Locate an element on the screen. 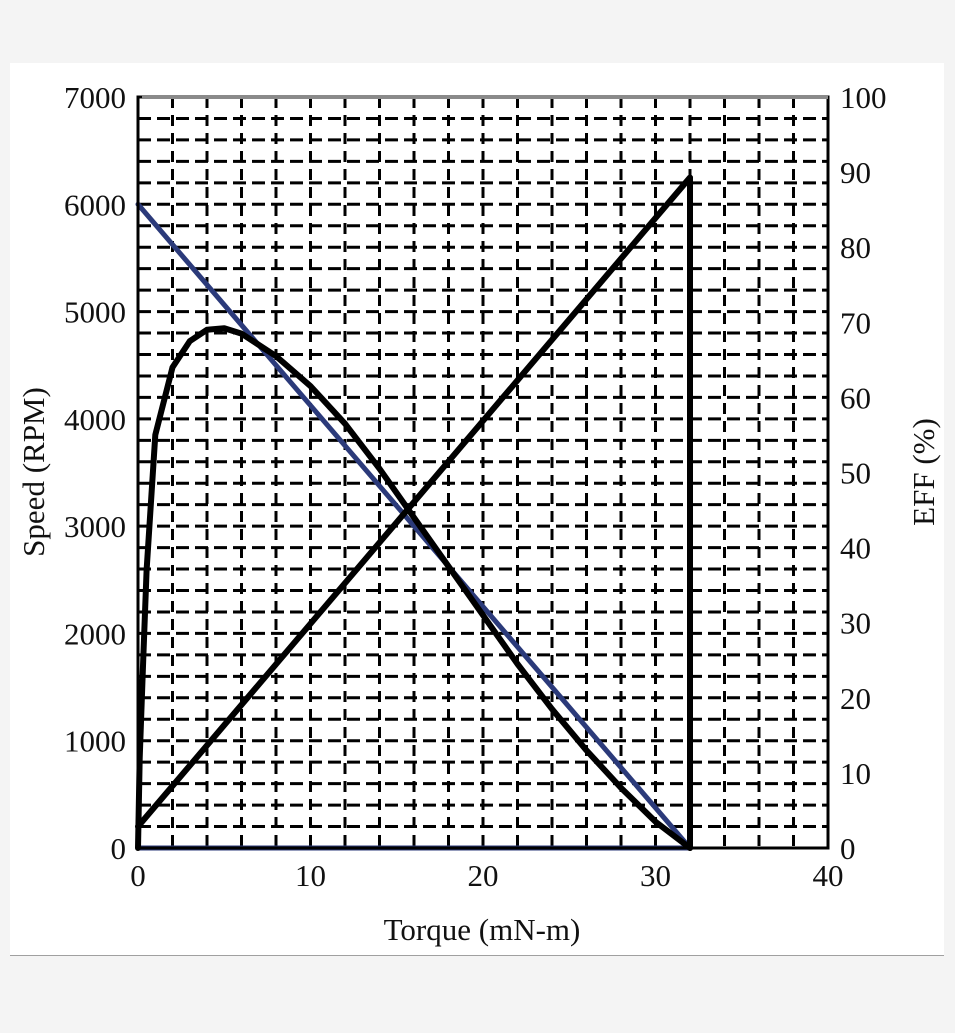 This screenshot has width=955, height=1033. x-tick-label: 0 is located at coordinates (138, 875).